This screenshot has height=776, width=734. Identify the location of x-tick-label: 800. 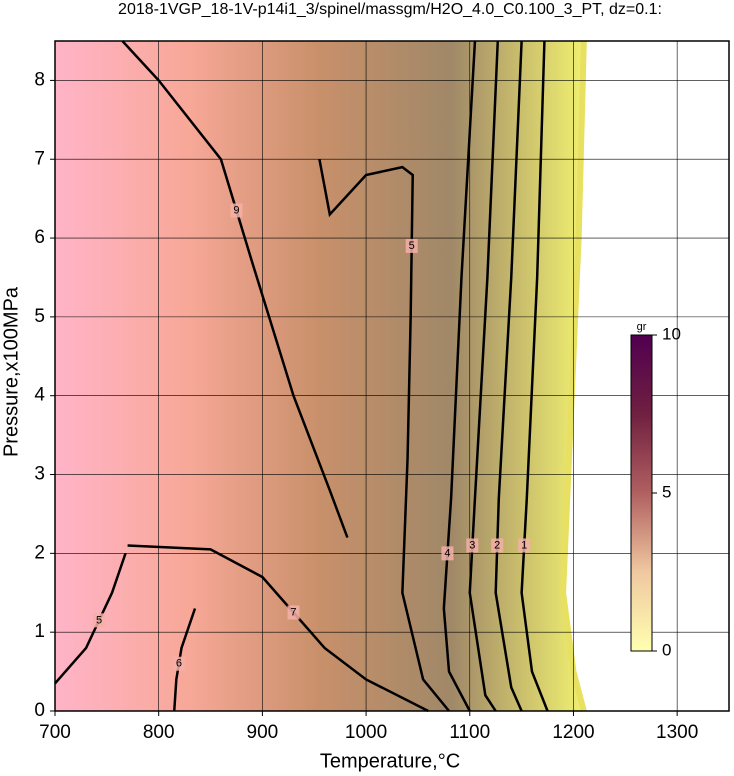
(159, 732).